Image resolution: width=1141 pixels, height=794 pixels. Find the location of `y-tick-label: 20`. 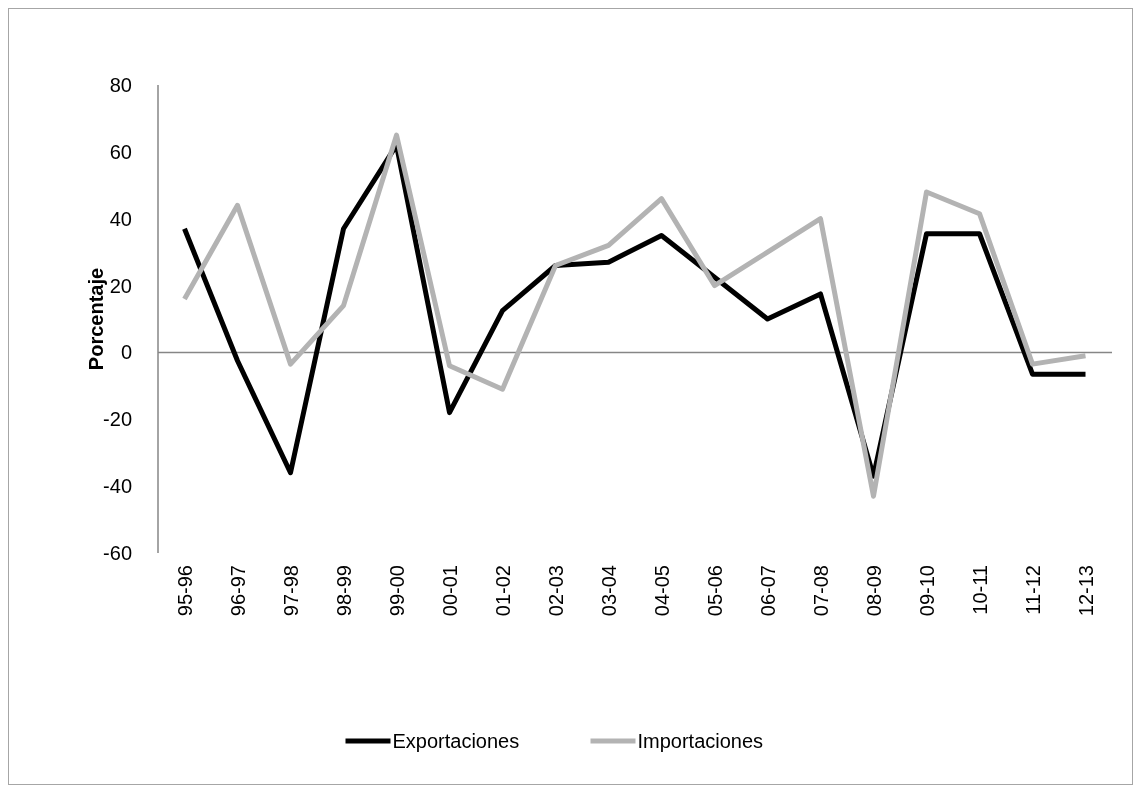

y-tick-label: 20 is located at coordinates (120, 285).